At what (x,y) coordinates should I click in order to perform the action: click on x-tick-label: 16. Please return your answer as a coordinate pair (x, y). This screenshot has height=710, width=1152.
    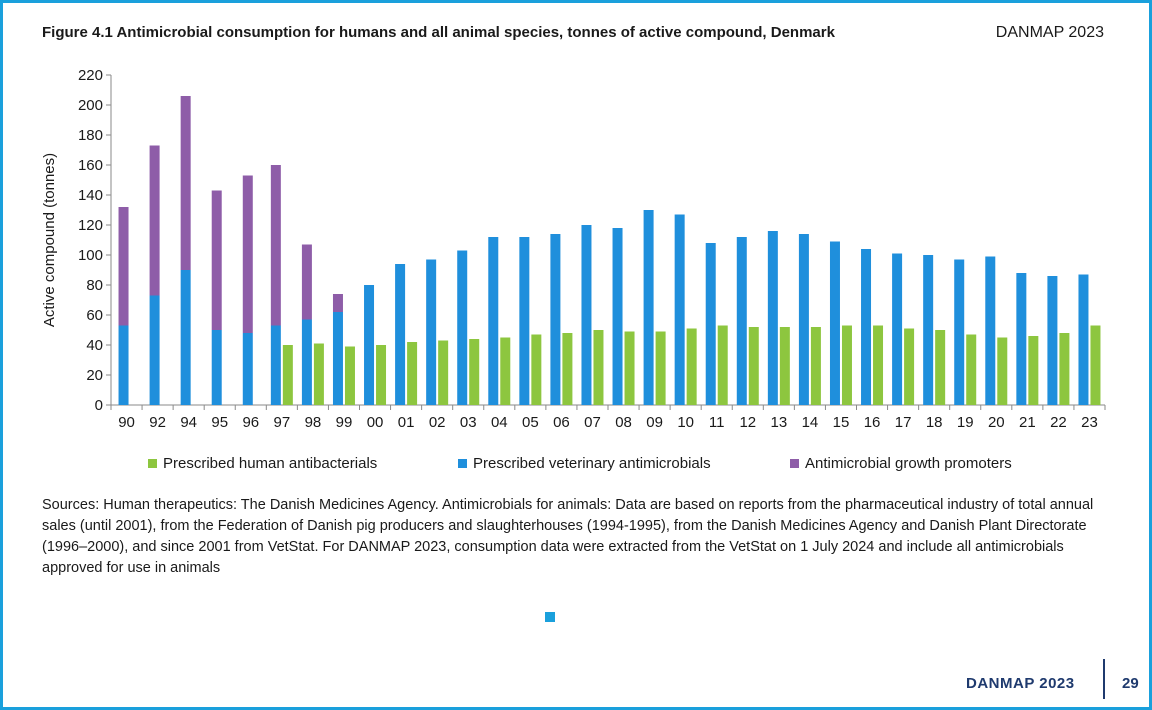
    Looking at the image, I should click on (872, 422).